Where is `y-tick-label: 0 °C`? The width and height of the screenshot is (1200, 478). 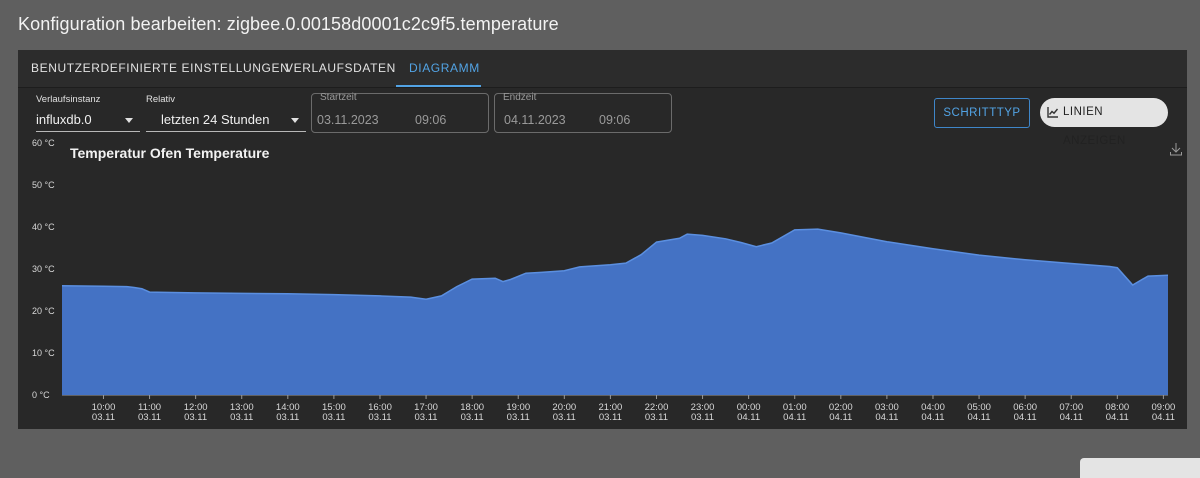
y-tick-label: 0 °C is located at coordinates (41, 395).